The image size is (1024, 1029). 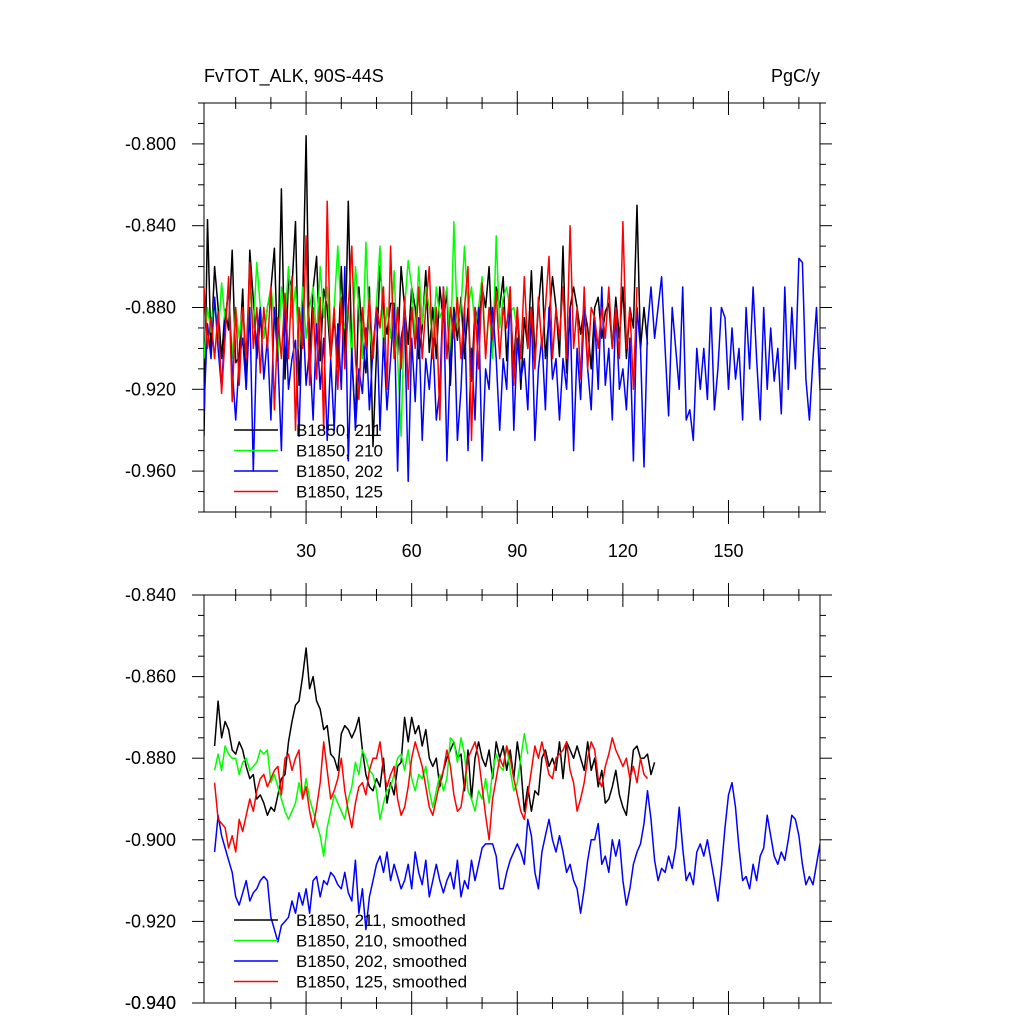 I want to click on y-tick-label: -0.900, so click(x=150, y=840).